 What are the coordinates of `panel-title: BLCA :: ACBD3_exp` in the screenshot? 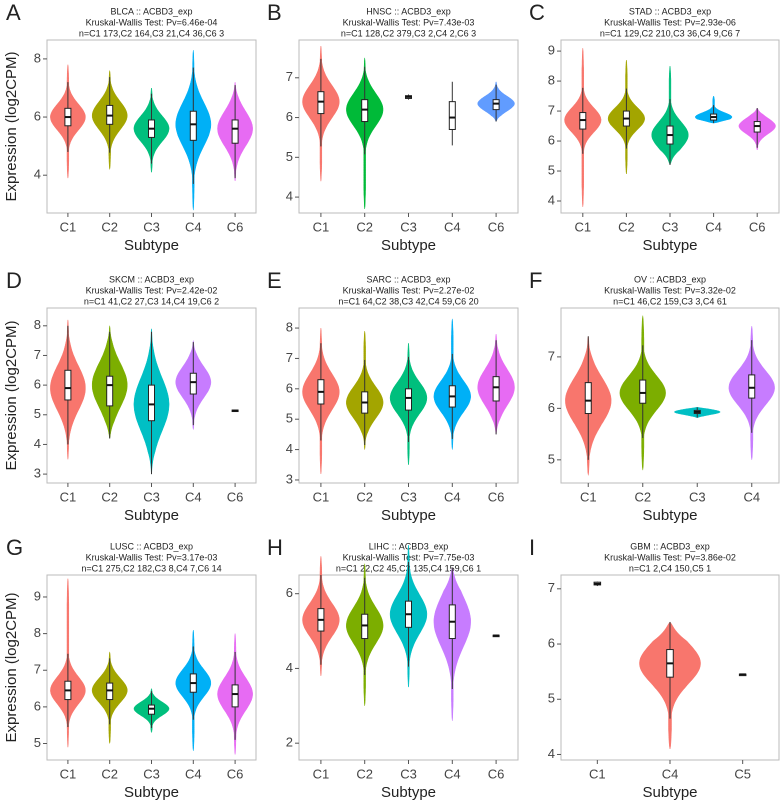 It's located at (151, 11).